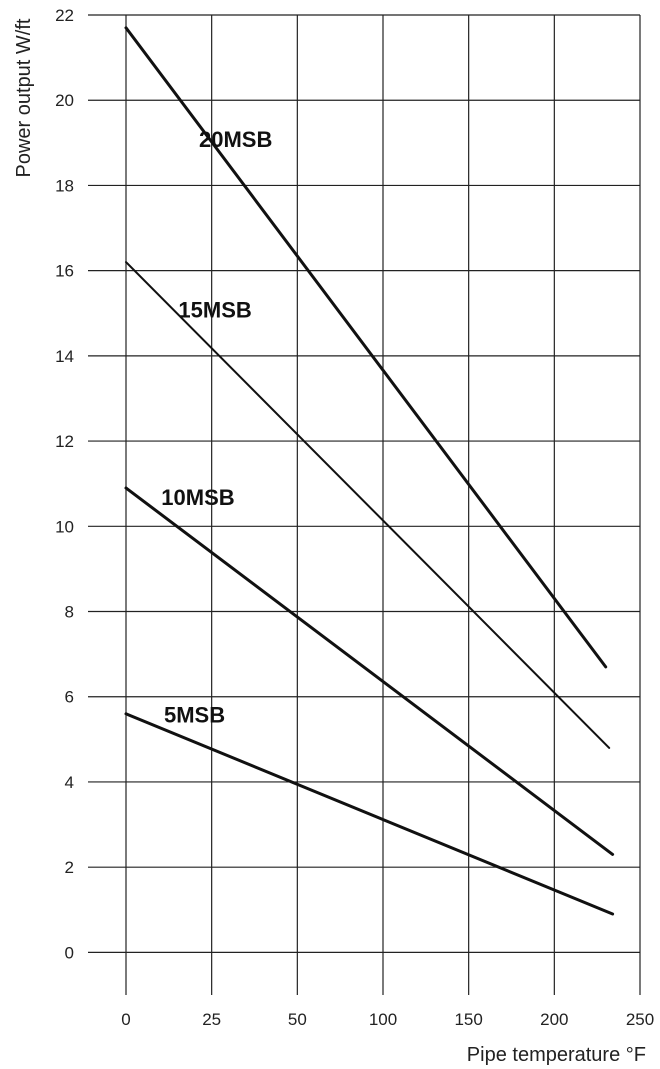  Describe the element at coordinates (468, 1019) in the screenshot. I see `x-tick-label: 150` at that location.